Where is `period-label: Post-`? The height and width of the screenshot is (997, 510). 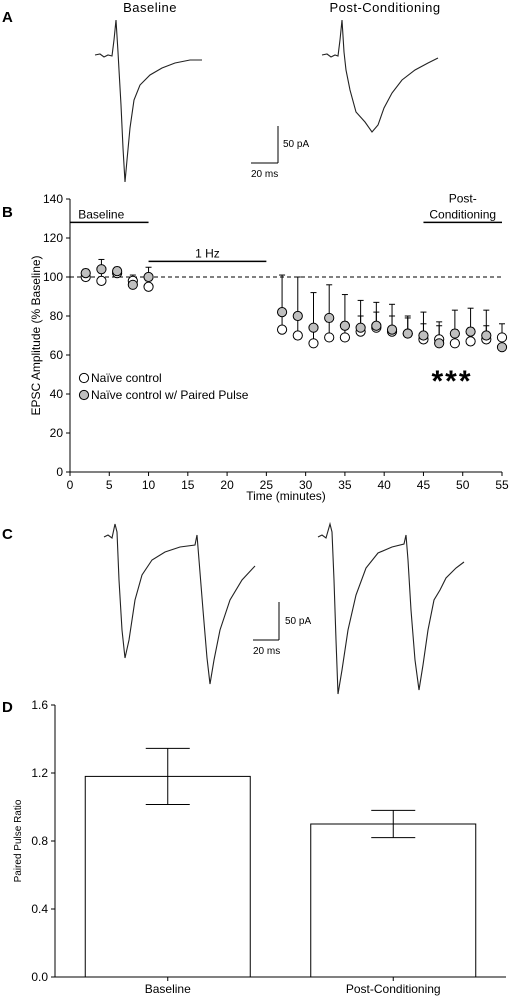 period-label: Post- is located at coordinates (463, 198).